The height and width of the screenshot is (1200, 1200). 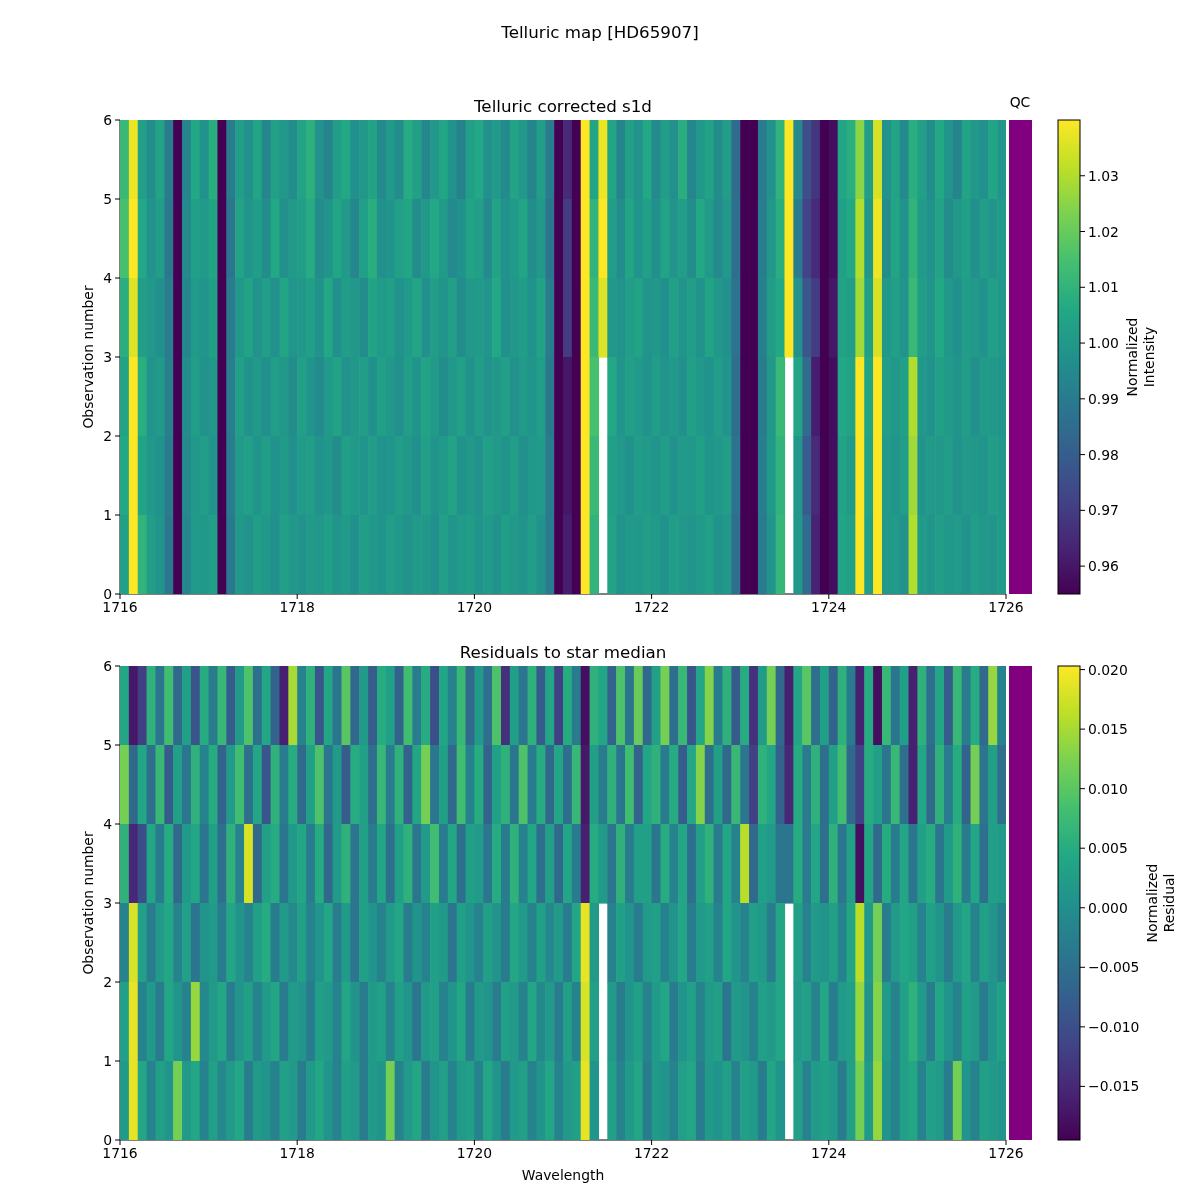 What do you see at coordinates (1103, 566) in the screenshot?
I see `color-bar-label: 0.96` at bounding box center [1103, 566].